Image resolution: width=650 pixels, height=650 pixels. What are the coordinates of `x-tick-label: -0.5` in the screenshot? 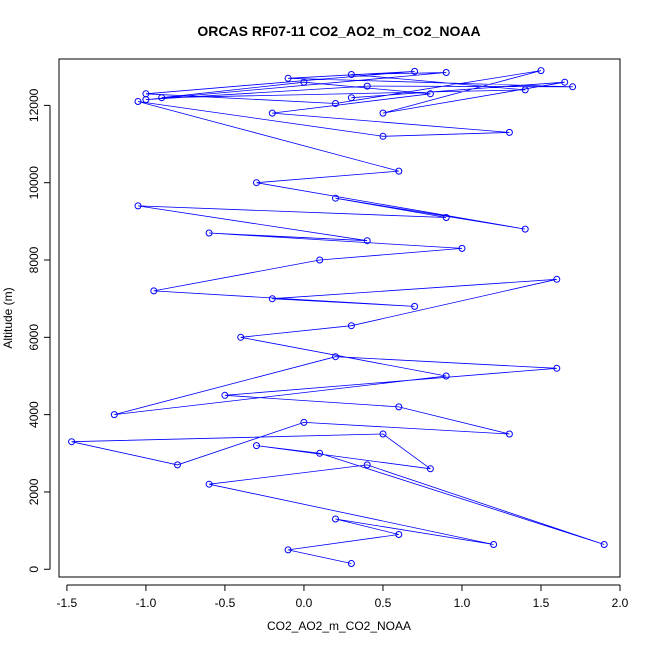 It's located at (225, 603).